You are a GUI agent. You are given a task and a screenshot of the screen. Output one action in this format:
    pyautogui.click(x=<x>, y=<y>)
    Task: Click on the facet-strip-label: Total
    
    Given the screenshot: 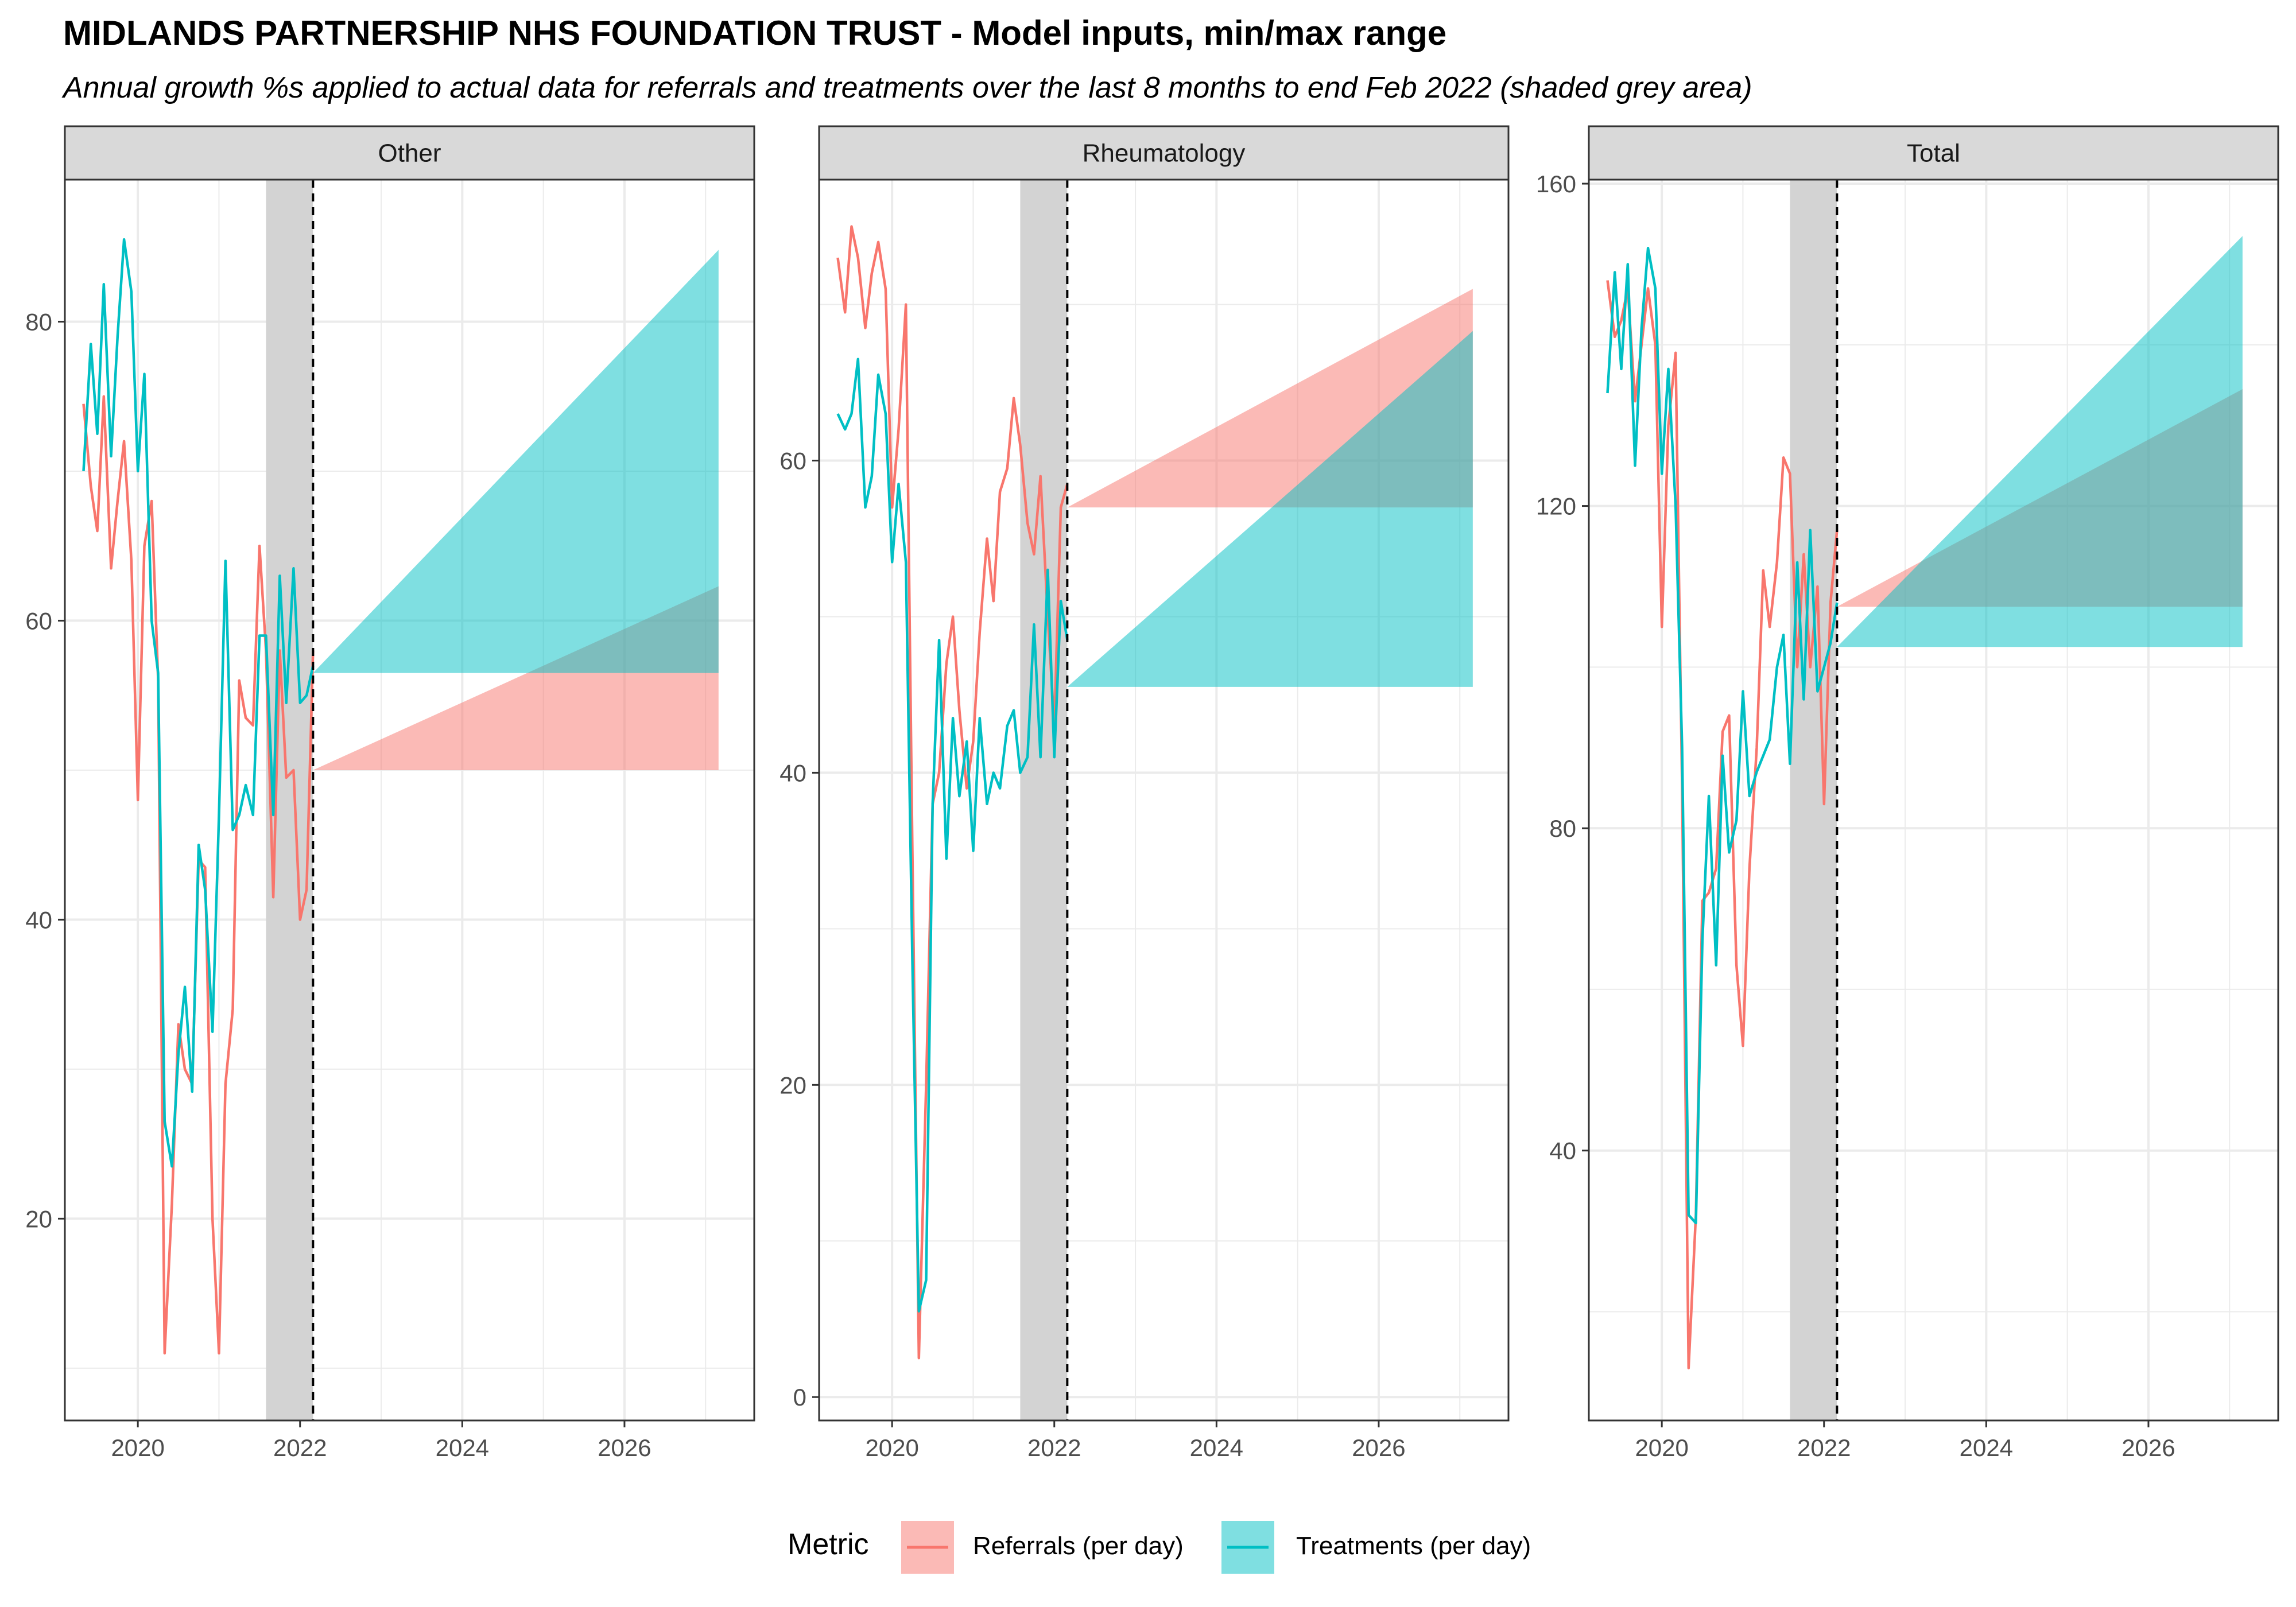 What is the action you would take?
    pyautogui.click(x=1933, y=153)
    